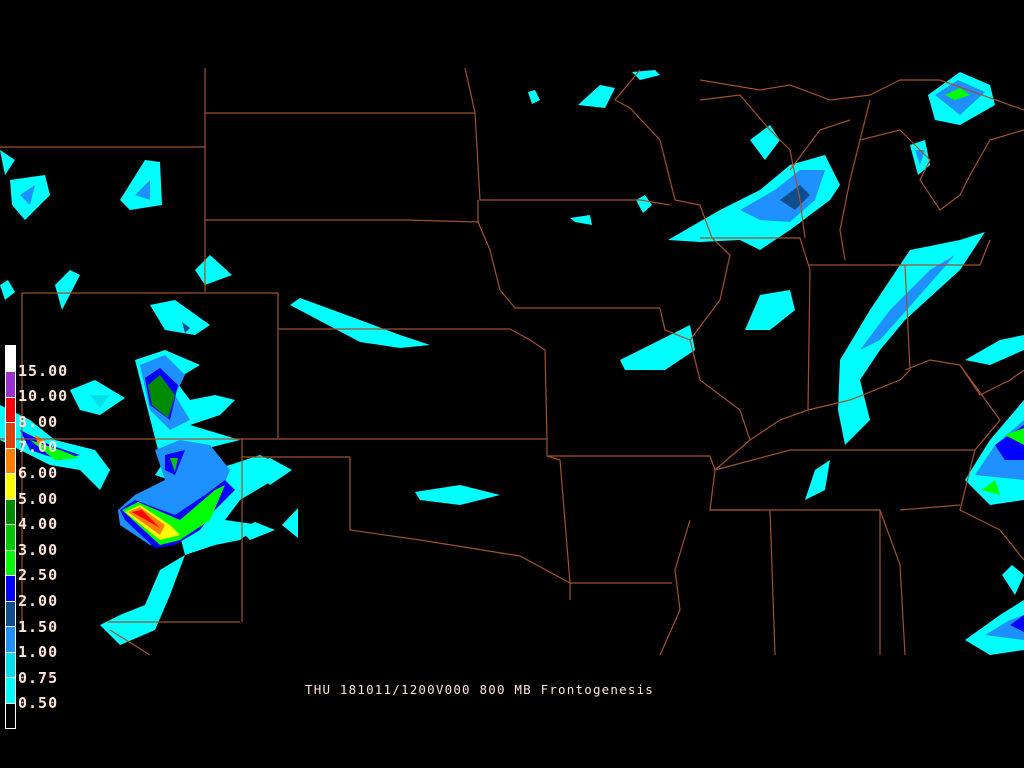 The image size is (1024, 768). What do you see at coordinates (38, 473) in the screenshot?
I see `legend-label: 6.00` at bounding box center [38, 473].